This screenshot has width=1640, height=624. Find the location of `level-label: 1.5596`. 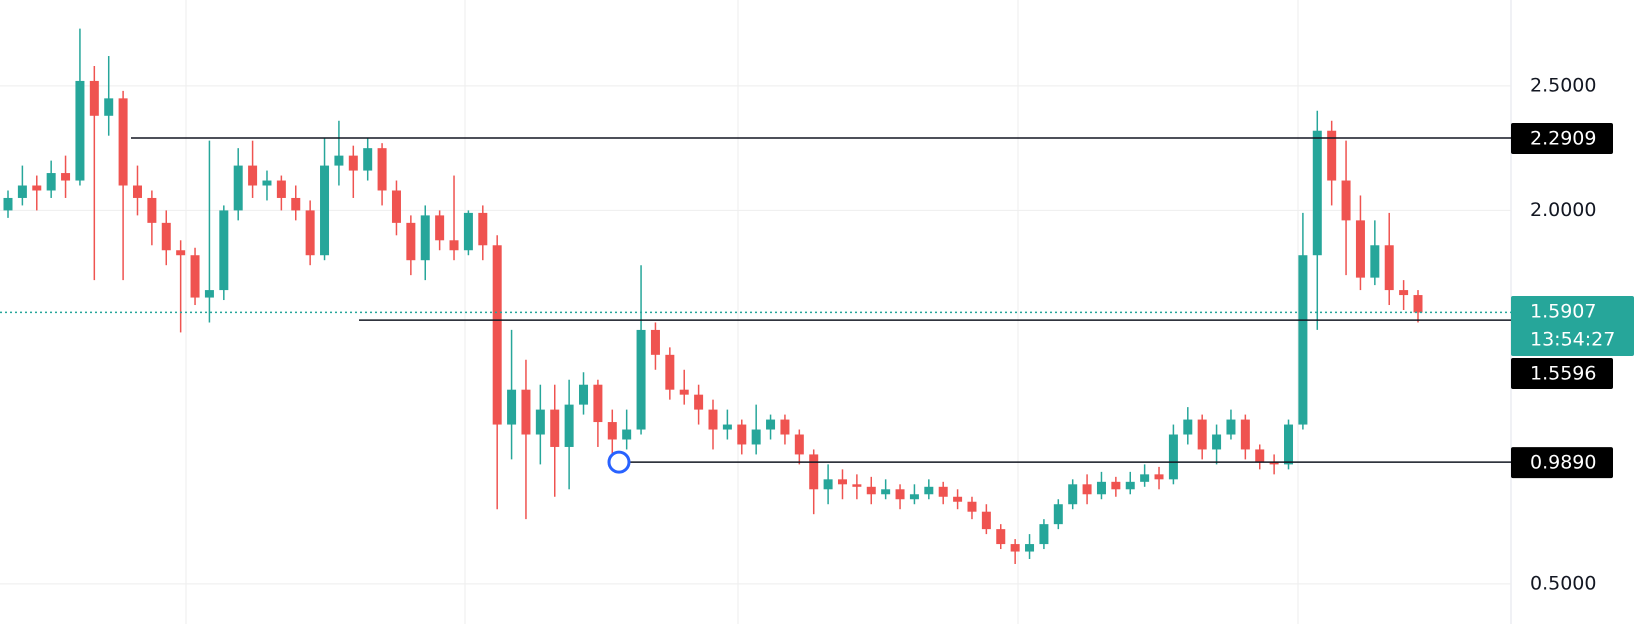

level-label: 1.5596 is located at coordinates (1563, 374).